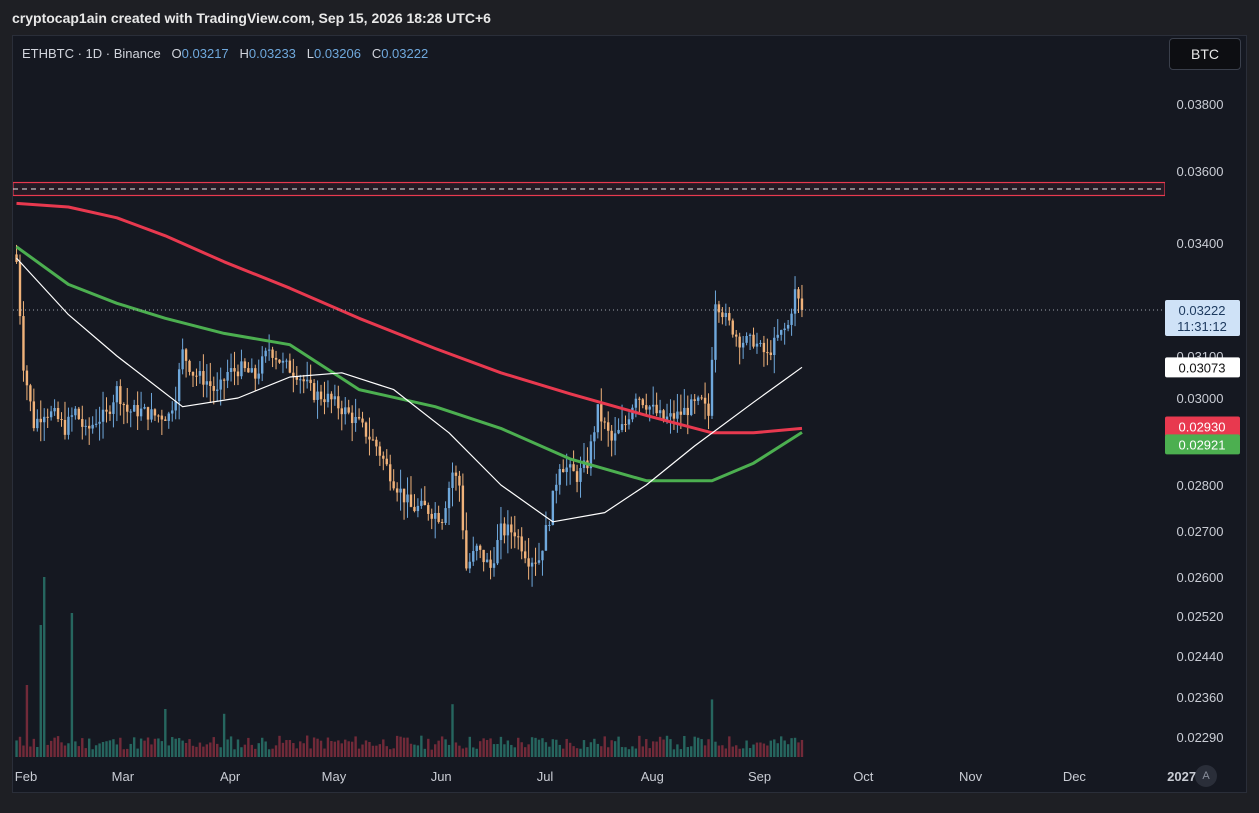 This screenshot has height=813, width=1259. Describe the element at coordinates (26, 776) in the screenshot. I see `x-tick-label: Feb` at that location.